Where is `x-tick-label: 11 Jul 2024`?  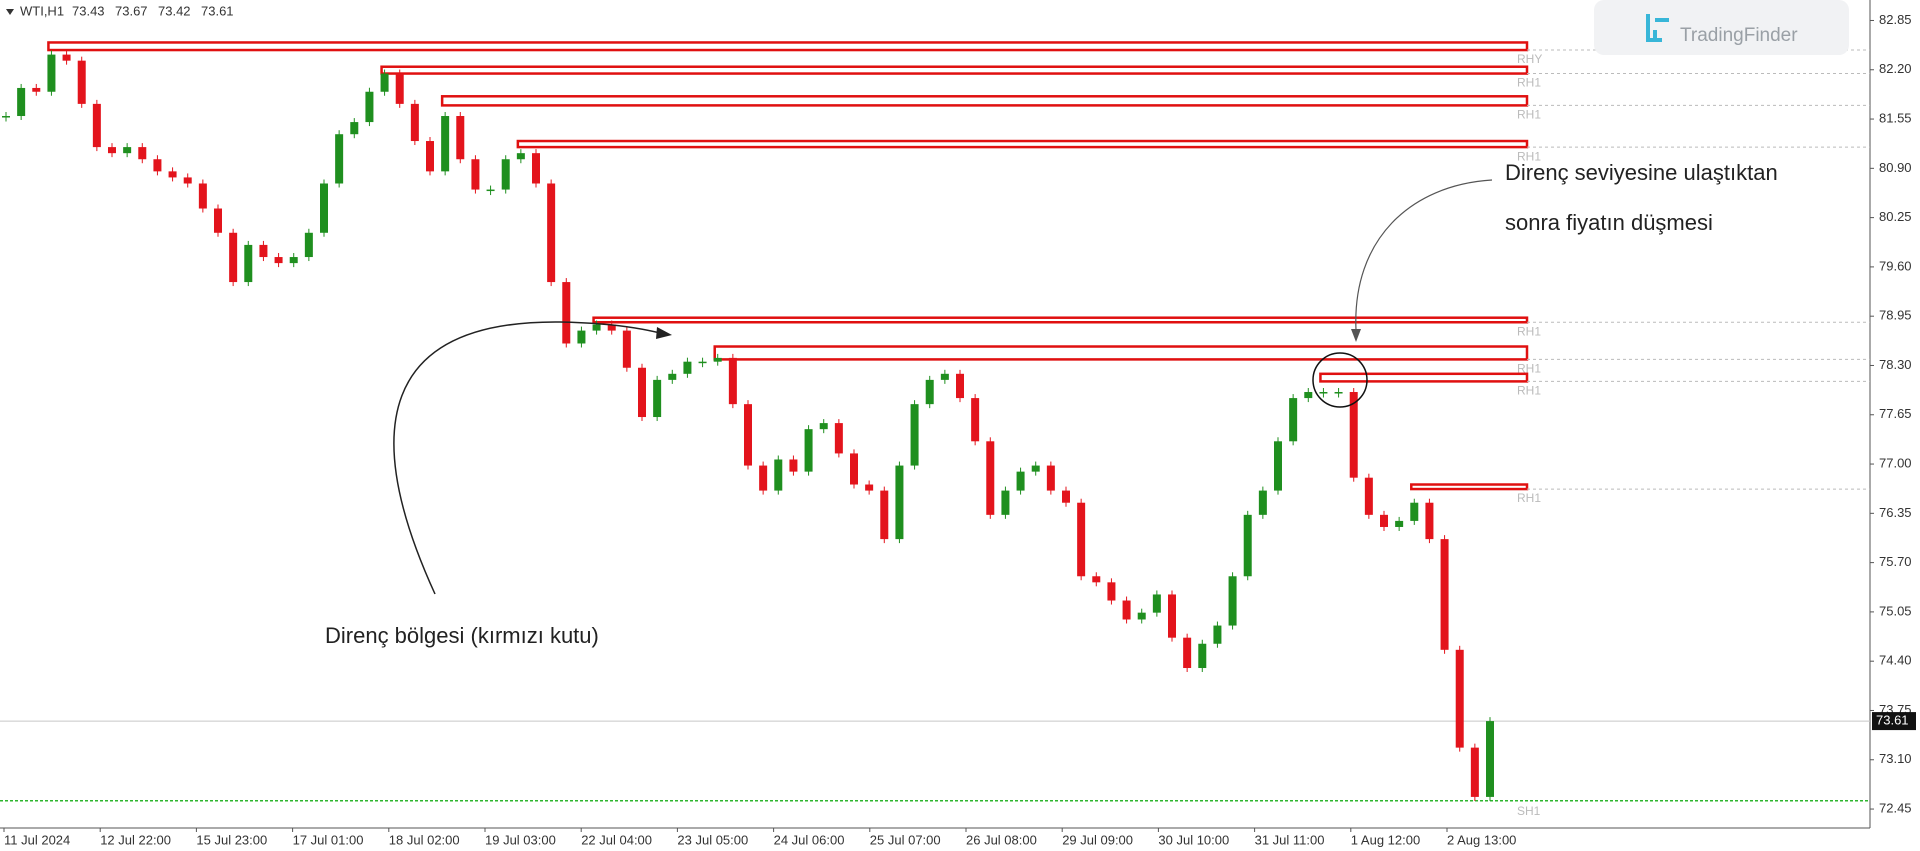 x-tick-label: 11 Jul 2024 is located at coordinates (37, 839).